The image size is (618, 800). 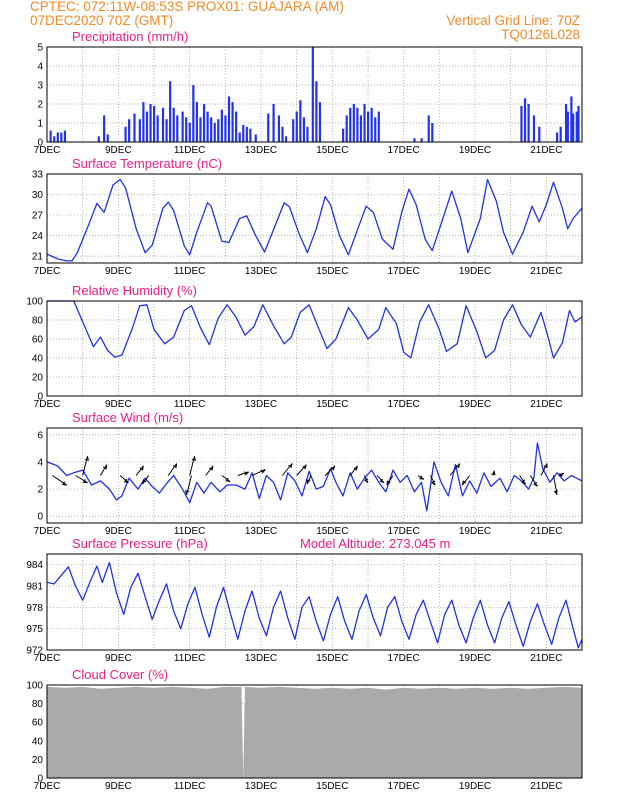 What do you see at coordinates (40, 86) in the screenshot?
I see `y-tick-label: 3` at bounding box center [40, 86].